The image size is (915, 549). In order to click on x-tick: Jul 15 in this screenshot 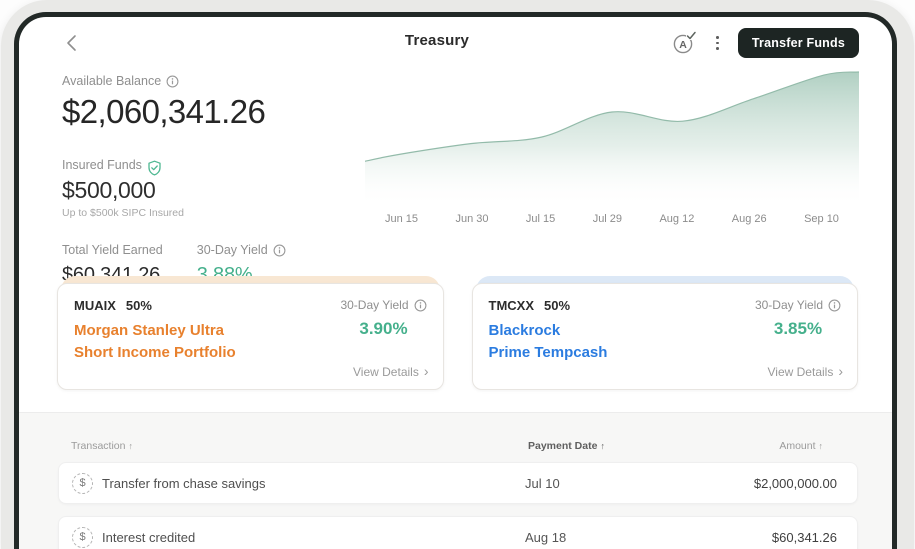, I will do `click(540, 219)`.